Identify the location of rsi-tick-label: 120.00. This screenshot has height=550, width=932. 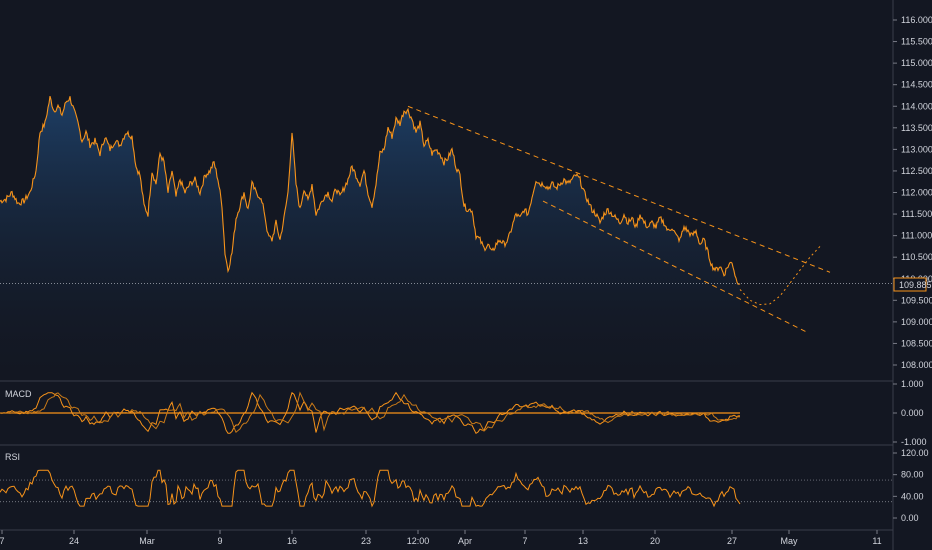
(915, 453).